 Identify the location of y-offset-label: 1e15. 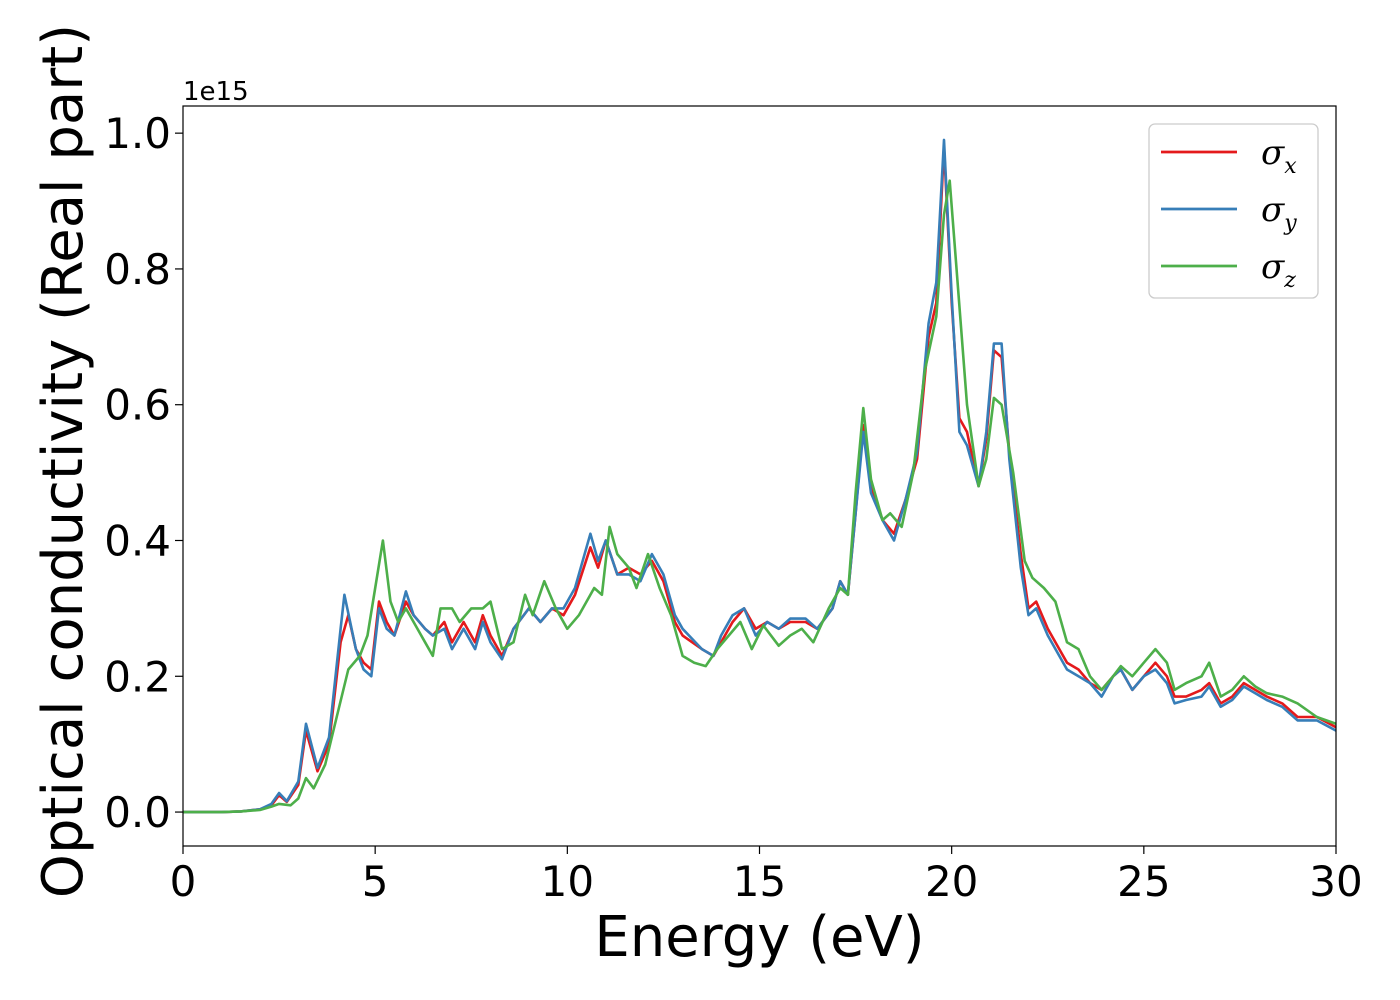
(216, 92).